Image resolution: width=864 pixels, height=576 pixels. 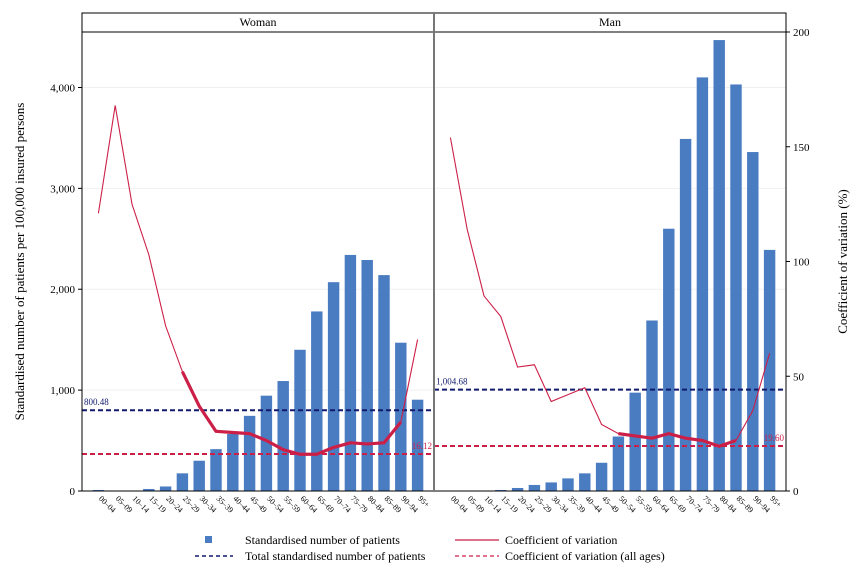 What do you see at coordinates (799, 377) in the screenshot?
I see `y2-tick-label: 50` at bounding box center [799, 377].